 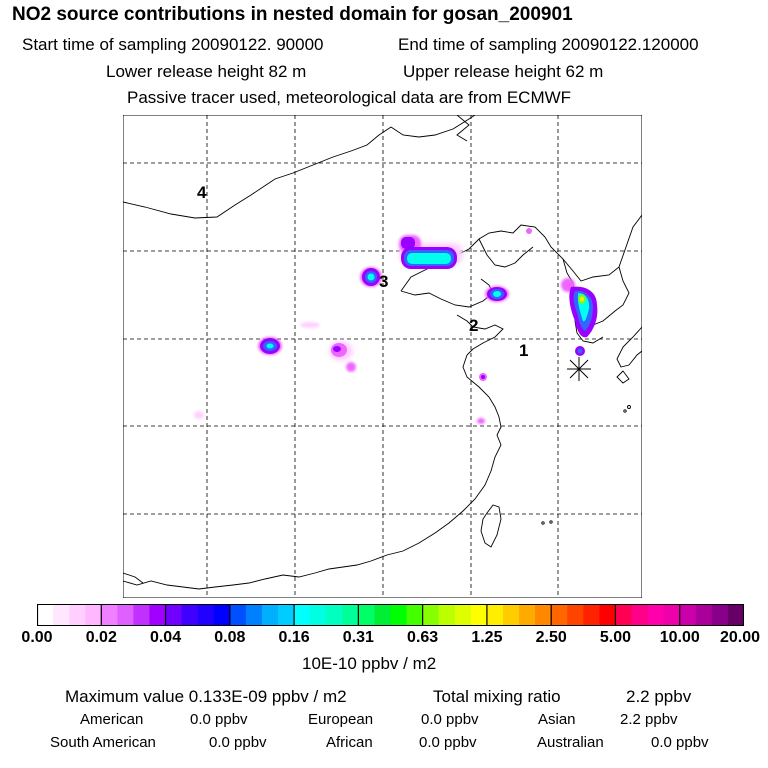 What do you see at coordinates (294, 637) in the screenshot?
I see `colorbar-tick-label: 0.16` at bounding box center [294, 637].